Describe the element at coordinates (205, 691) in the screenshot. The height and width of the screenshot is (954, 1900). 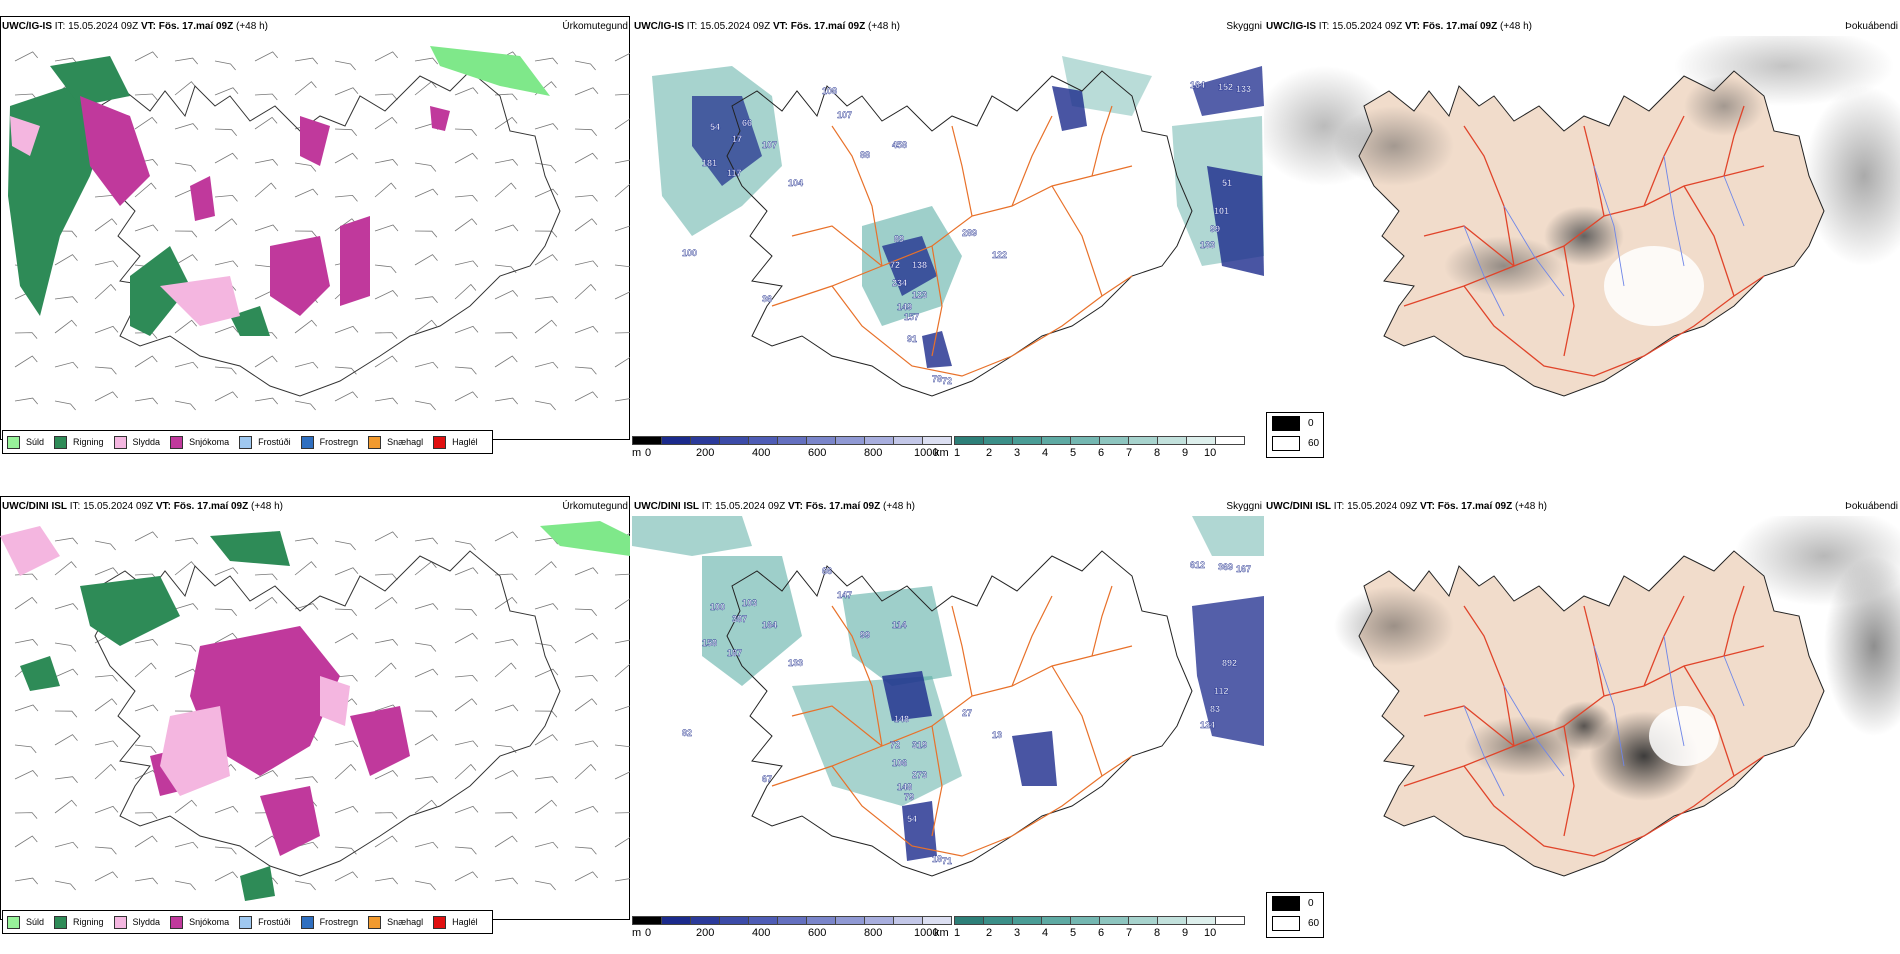
I see `precip-snow-areas` at that location.